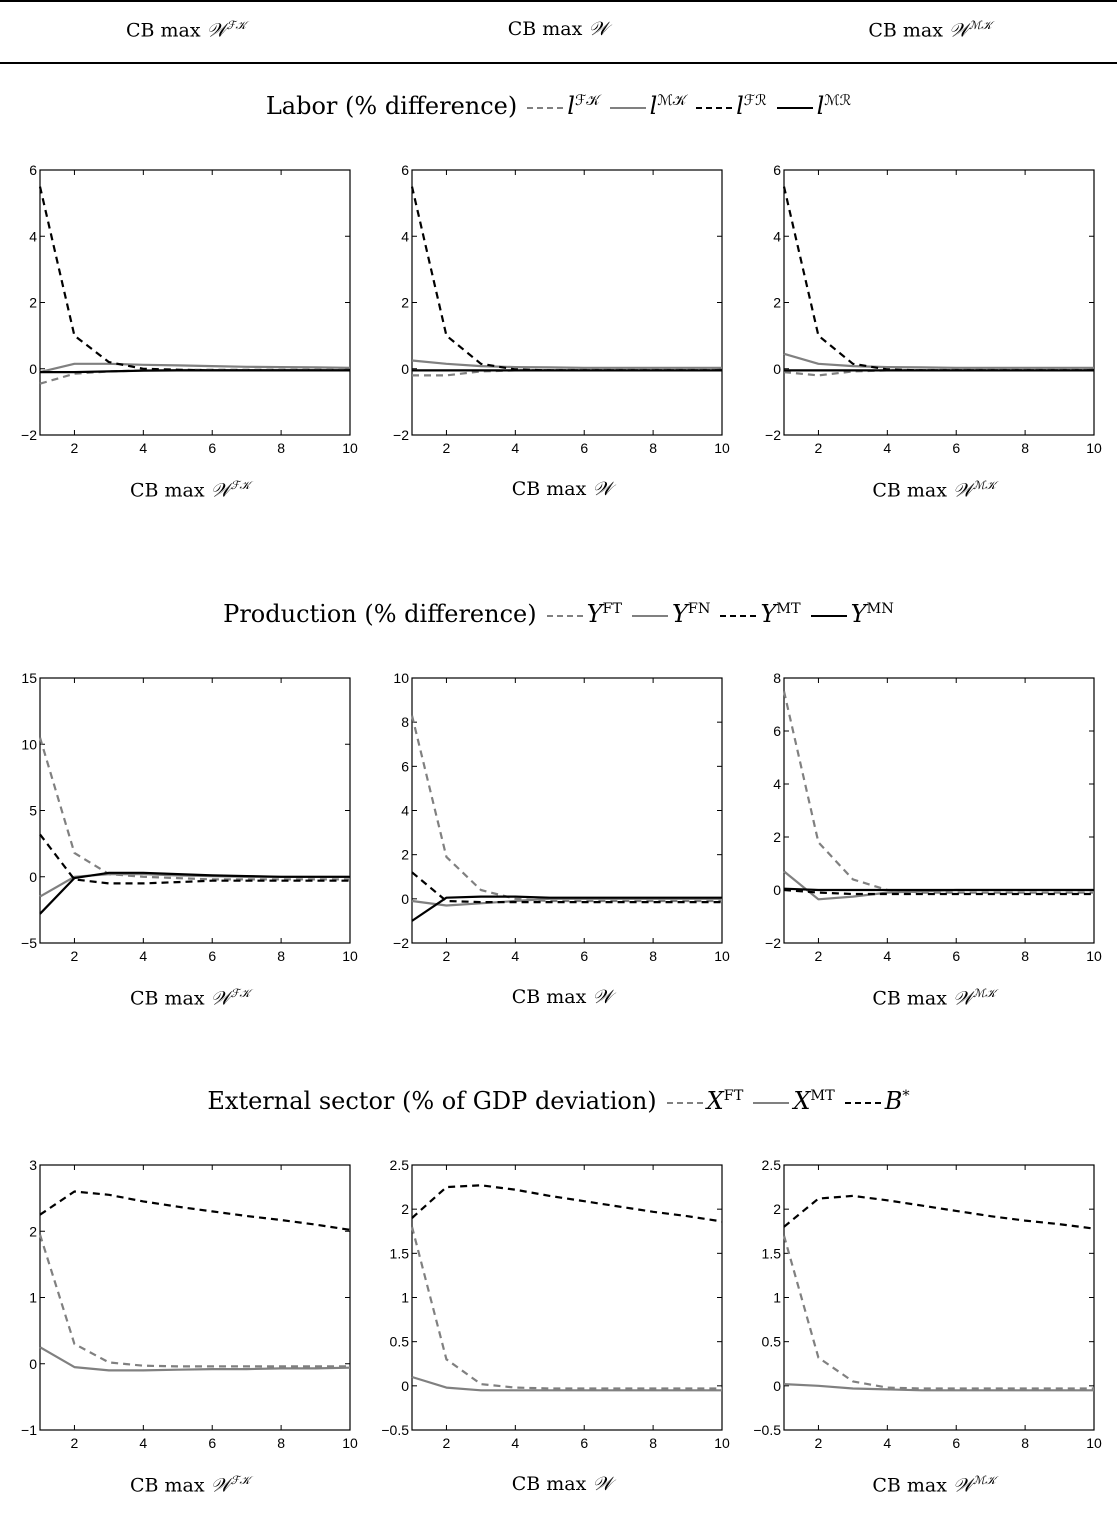 This screenshot has height=1516, width=1117. I want to click on panel-title-text: External sector (% of GDP deviation), so click(432, 1101).